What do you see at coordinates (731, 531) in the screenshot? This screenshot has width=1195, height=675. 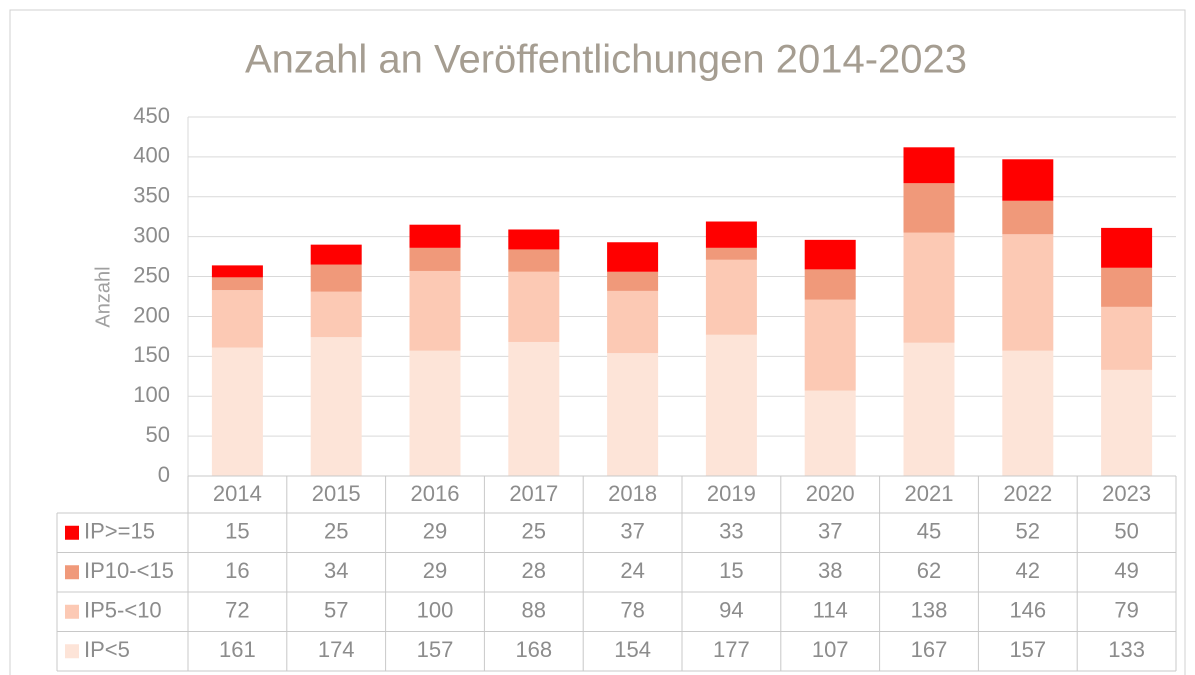 I see `table-value: 33` at bounding box center [731, 531].